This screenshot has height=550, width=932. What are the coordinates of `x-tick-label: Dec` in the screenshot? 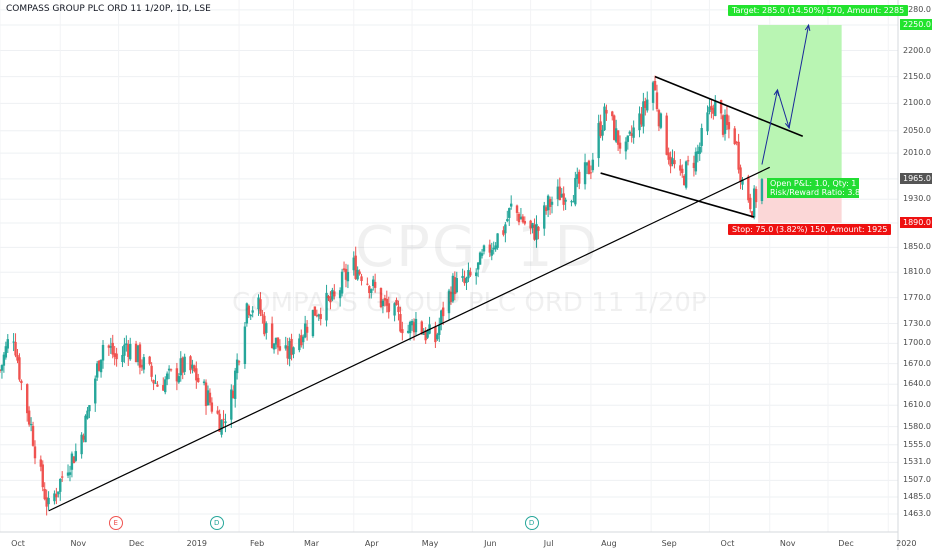 It's located at (136, 543).